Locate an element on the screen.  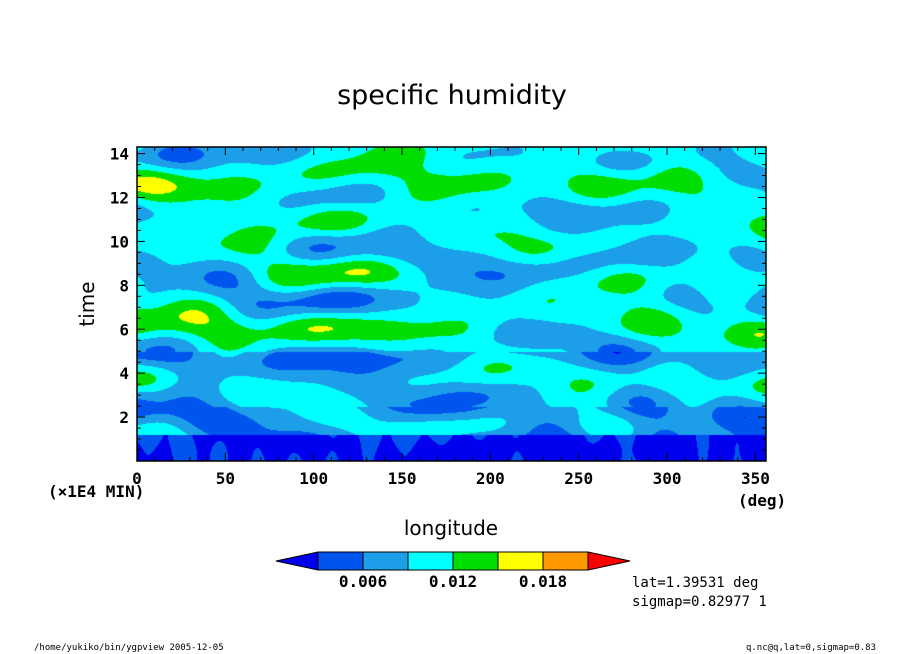
x-tick-label: 150 is located at coordinates (402, 478).